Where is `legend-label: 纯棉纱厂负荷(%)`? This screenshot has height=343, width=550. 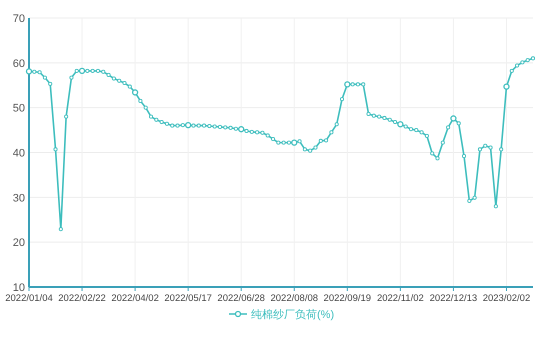 legend-label: 纯棉纱厂负荷(%) is located at coordinates (292, 314).